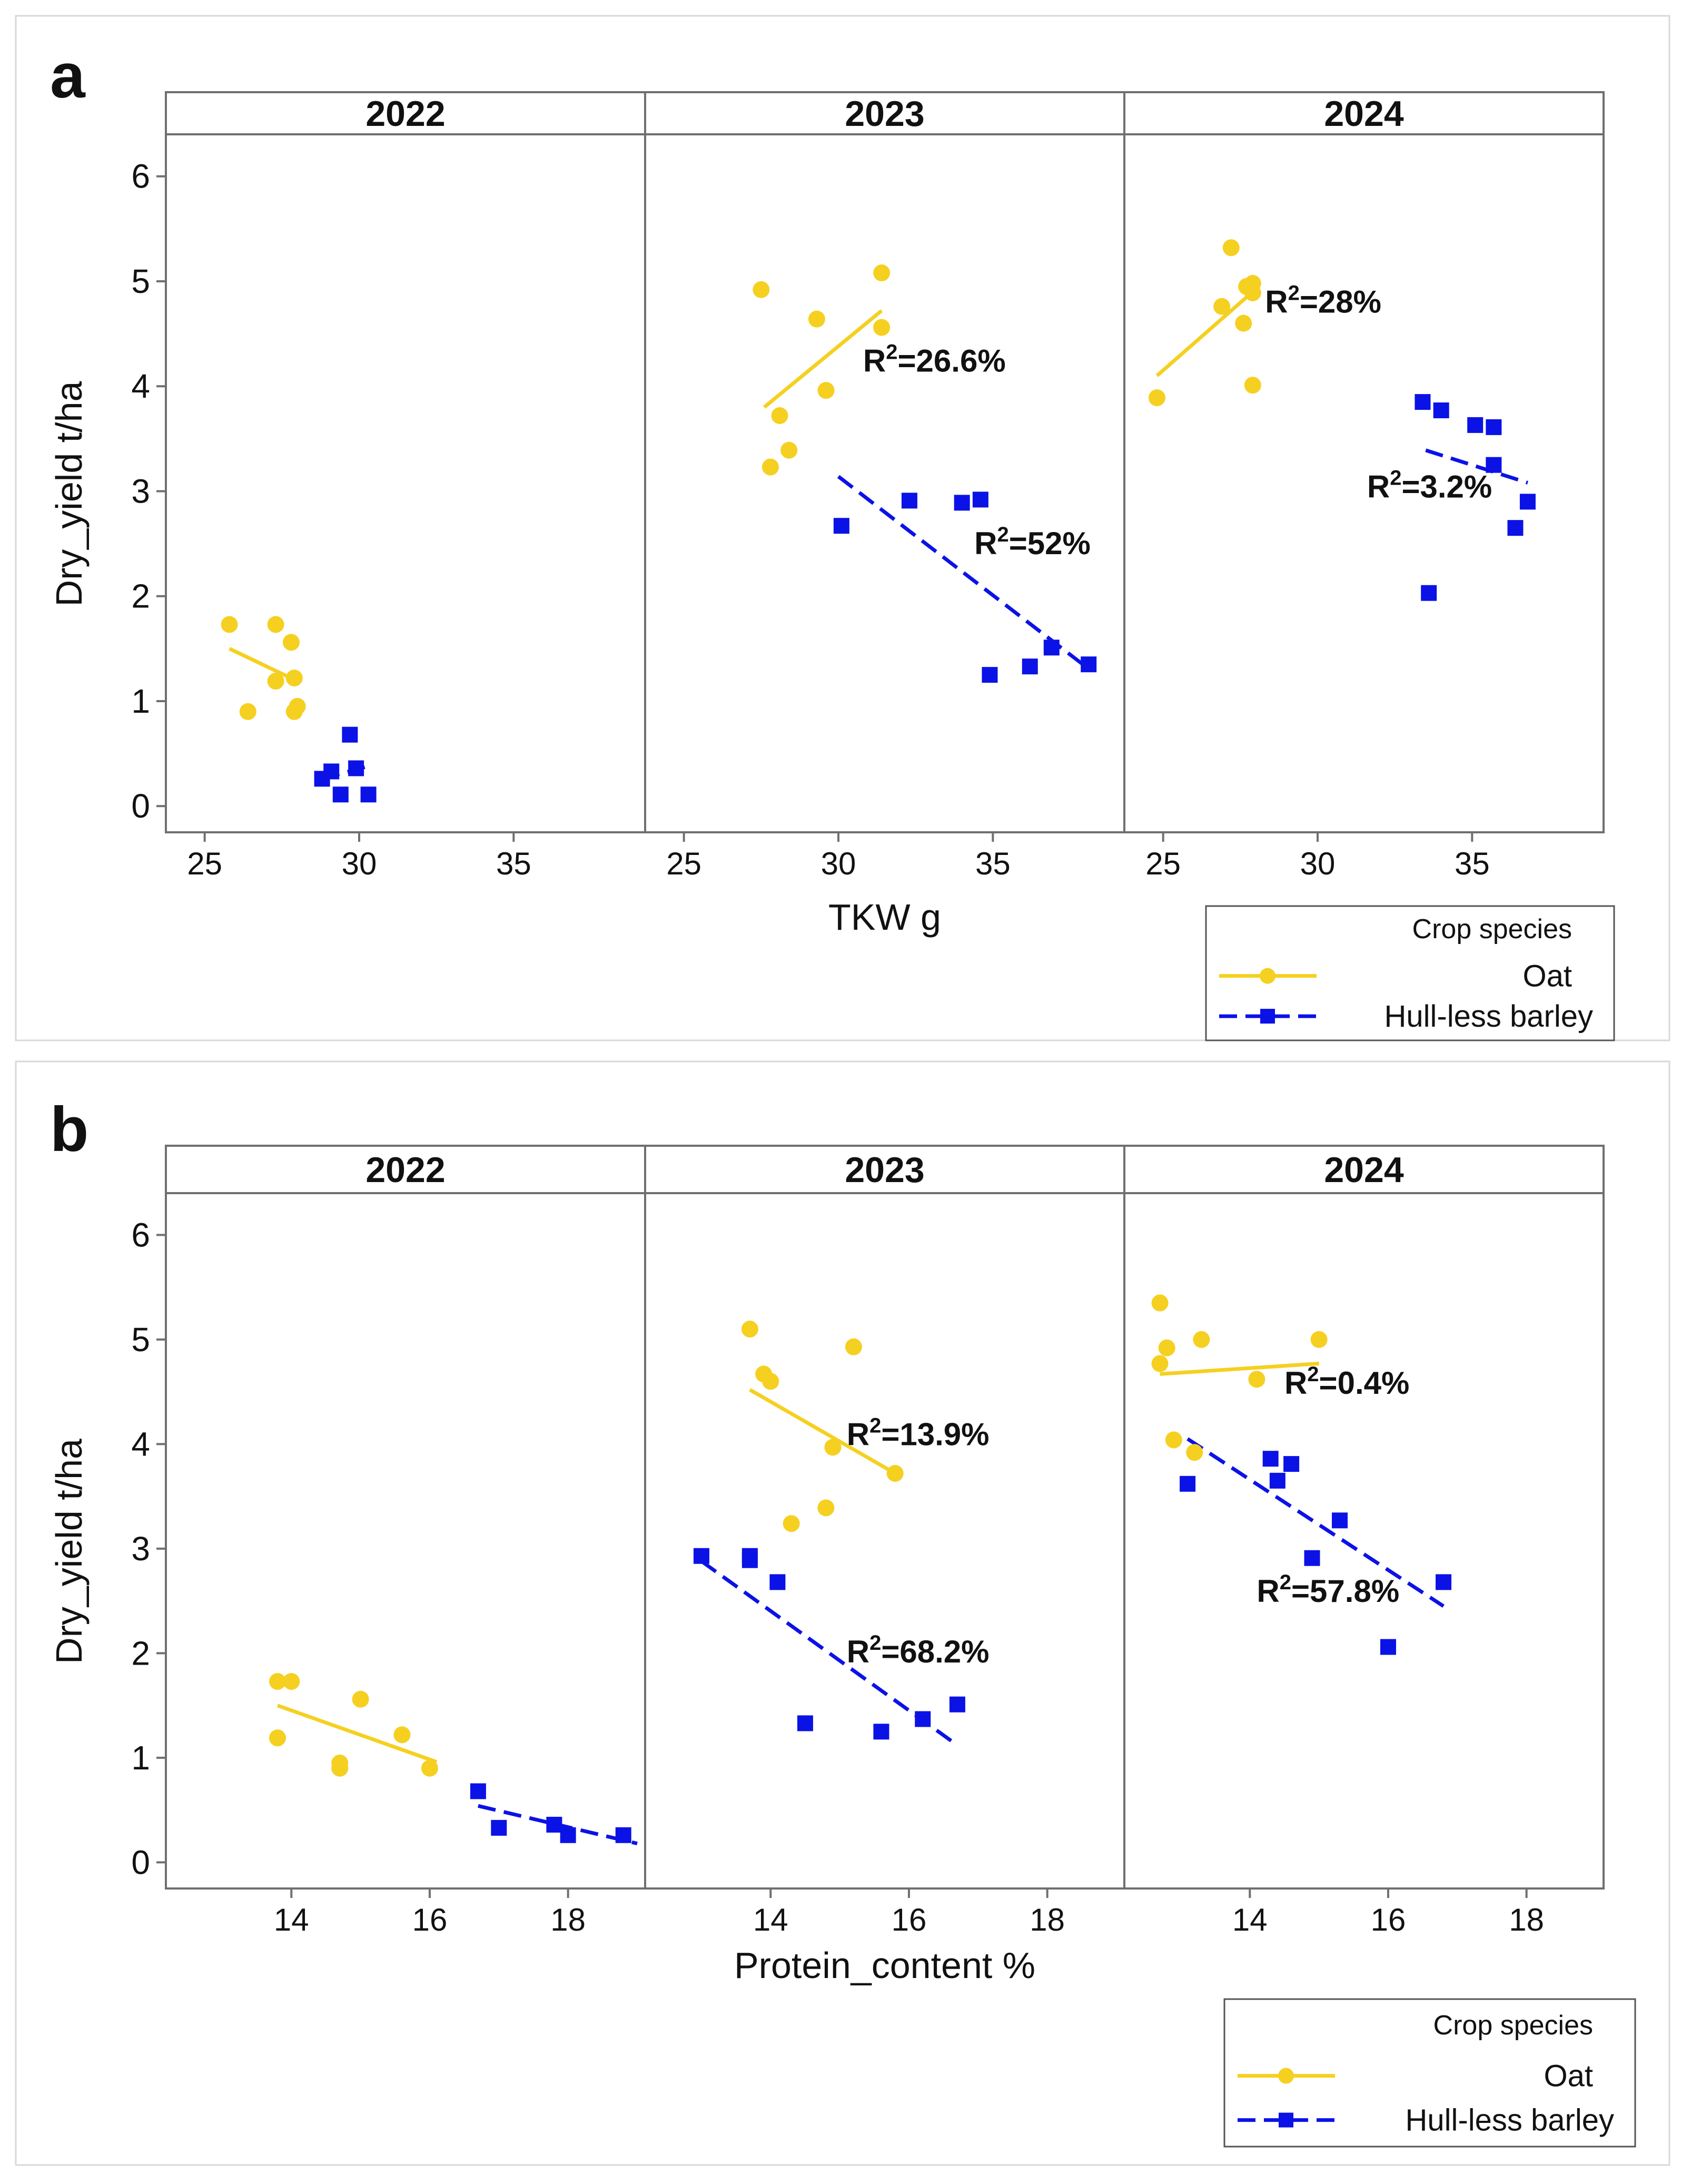 The image size is (1701, 2184). Describe the element at coordinates (1328, 1590) in the screenshot. I see `r2-annotation-barley: R2=57.8%` at that location.